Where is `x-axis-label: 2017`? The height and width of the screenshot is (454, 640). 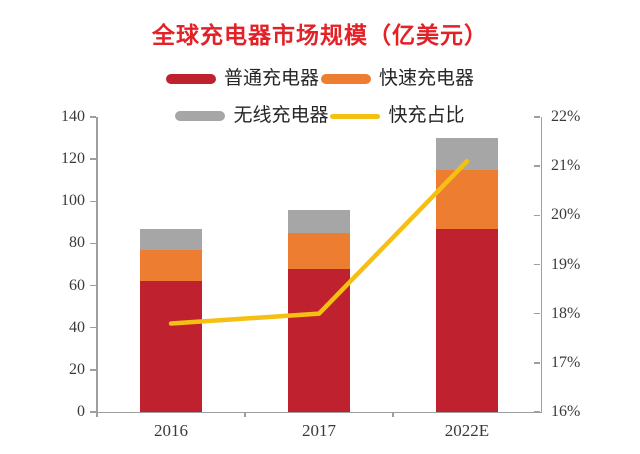
x-axis-label: 2017 is located at coordinates (319, 430).